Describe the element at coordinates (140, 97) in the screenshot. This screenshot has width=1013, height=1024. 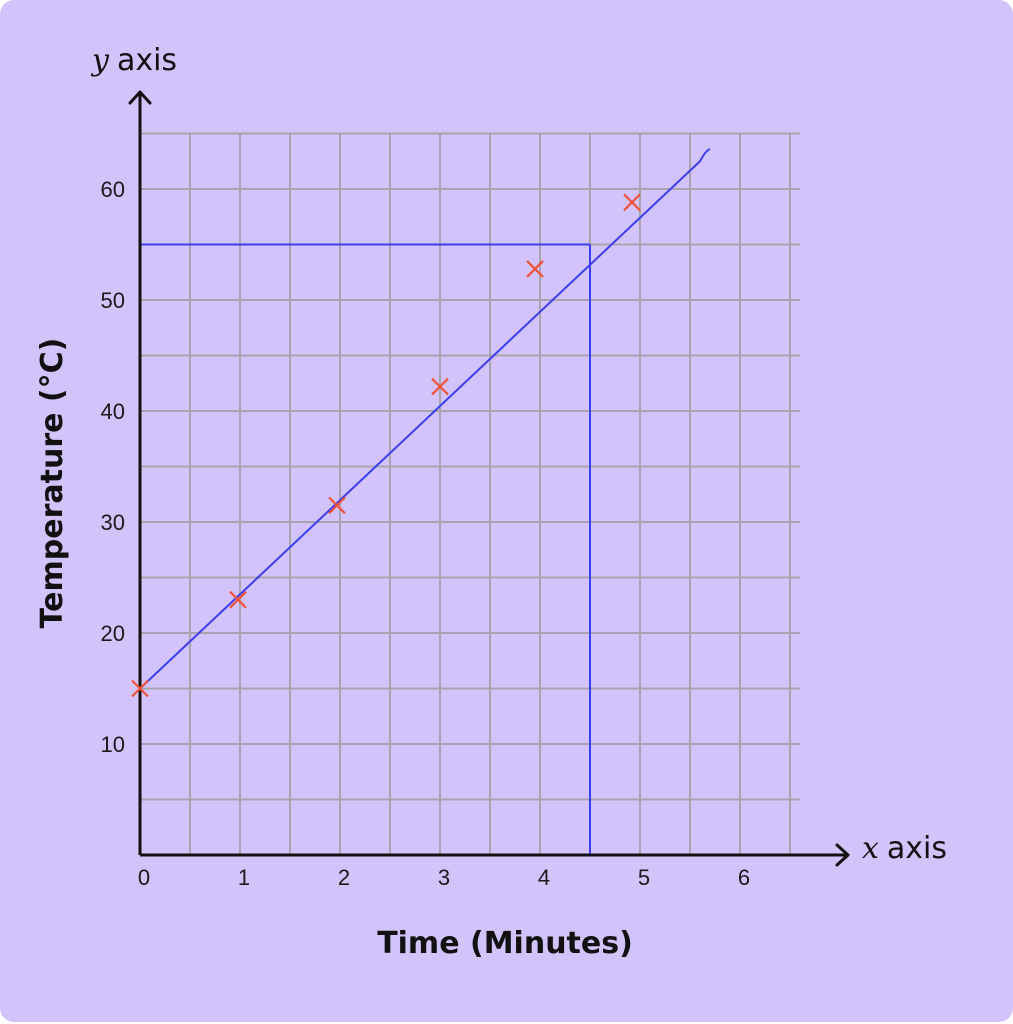
I see `y-axis-arrow` at that location.